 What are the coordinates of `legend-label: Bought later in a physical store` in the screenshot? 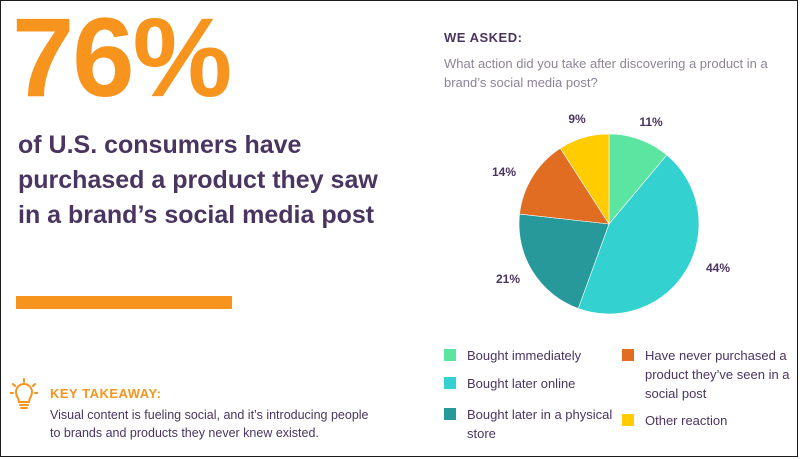 It's located at (540, 424).